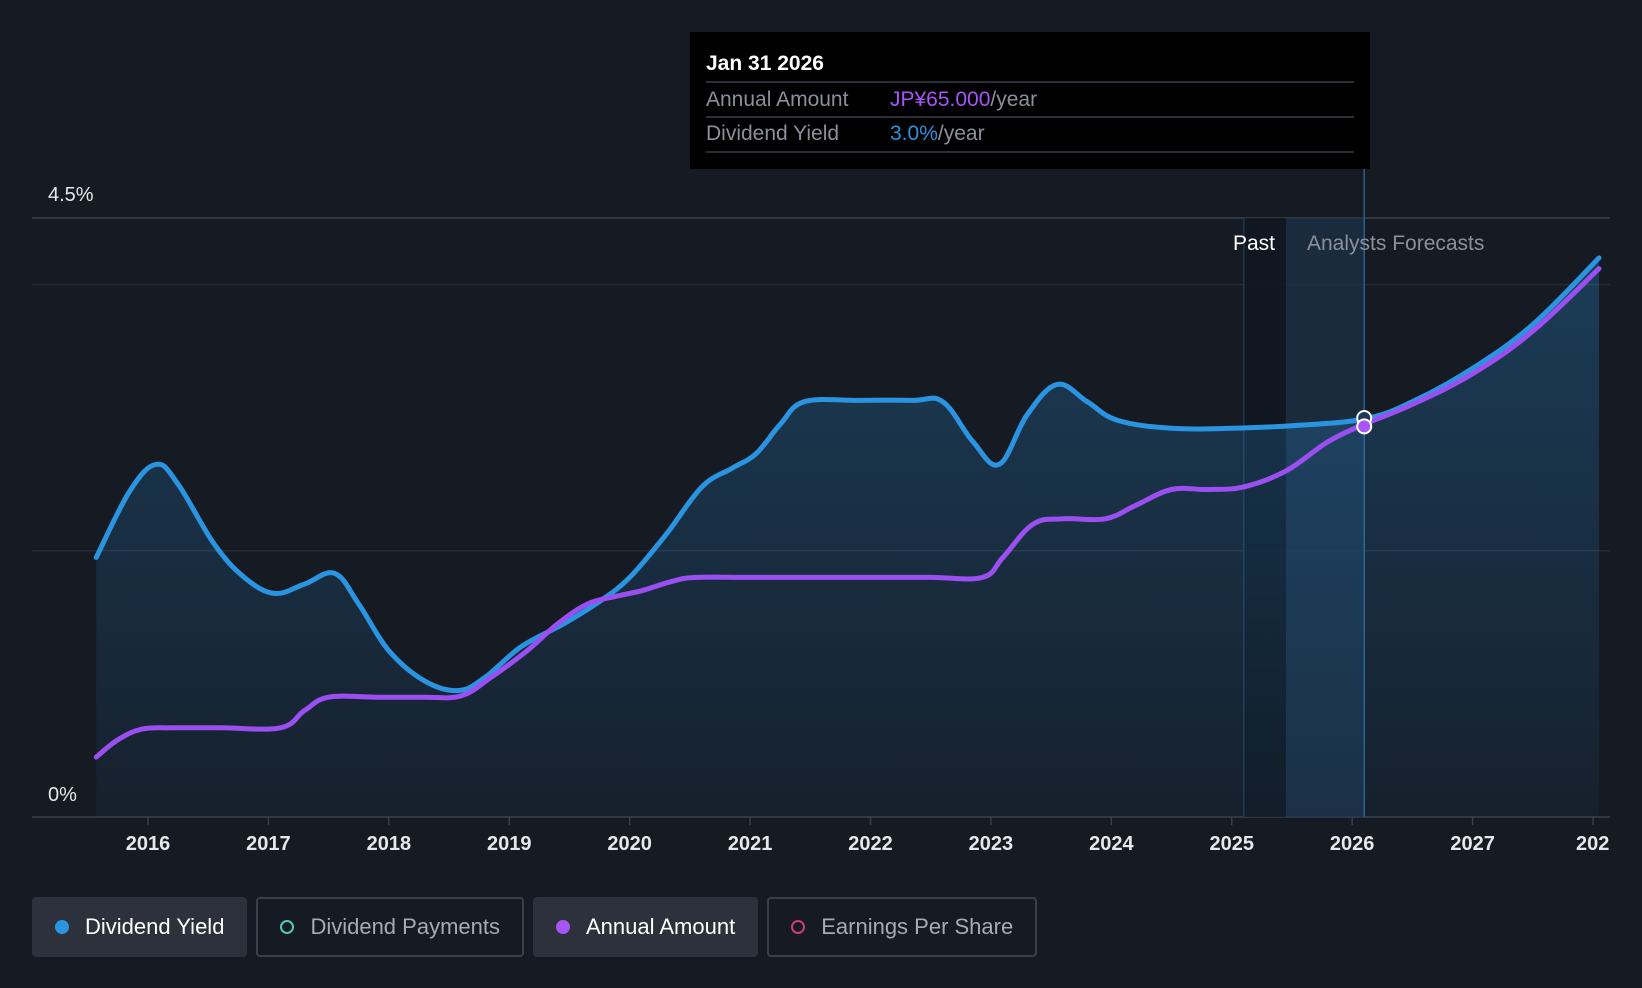 Image resolution: width=1642 pixels, height=988 pixels. I want to click on tooltip-box, so click(1030, 100).